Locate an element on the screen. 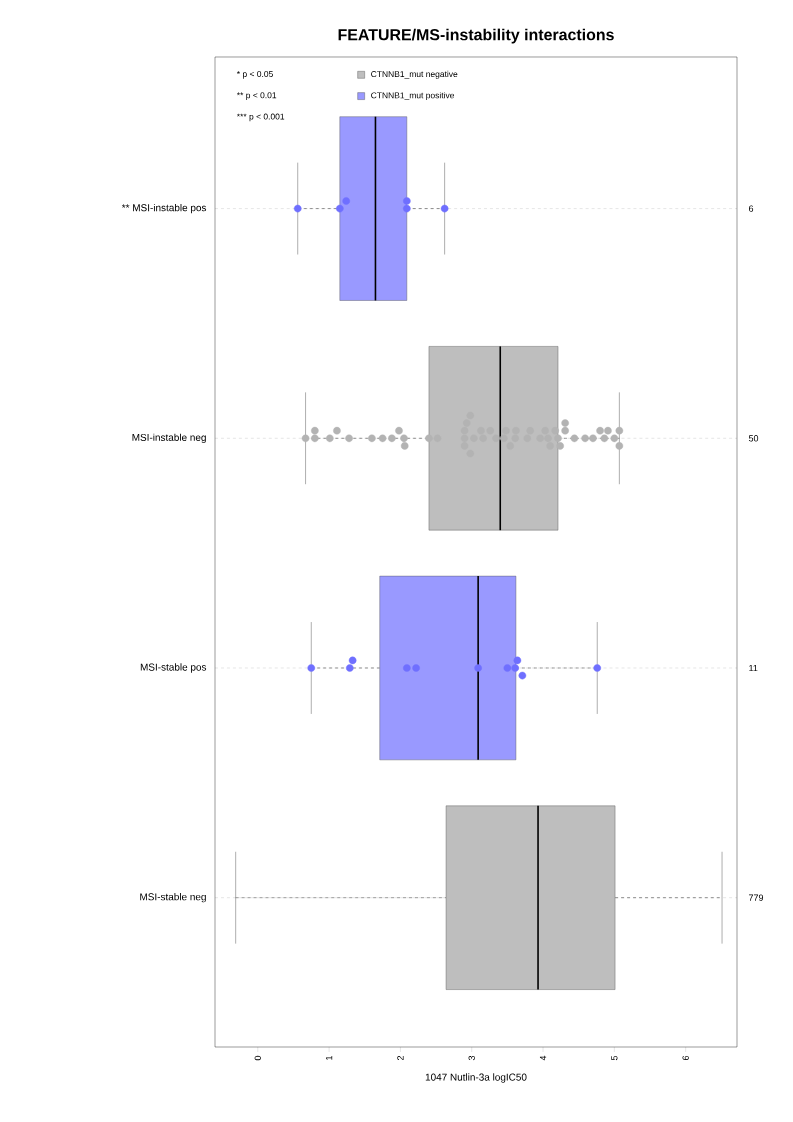 This screenshot has width=793, height=1122. text: 779 is located at coordinates (756, 897).